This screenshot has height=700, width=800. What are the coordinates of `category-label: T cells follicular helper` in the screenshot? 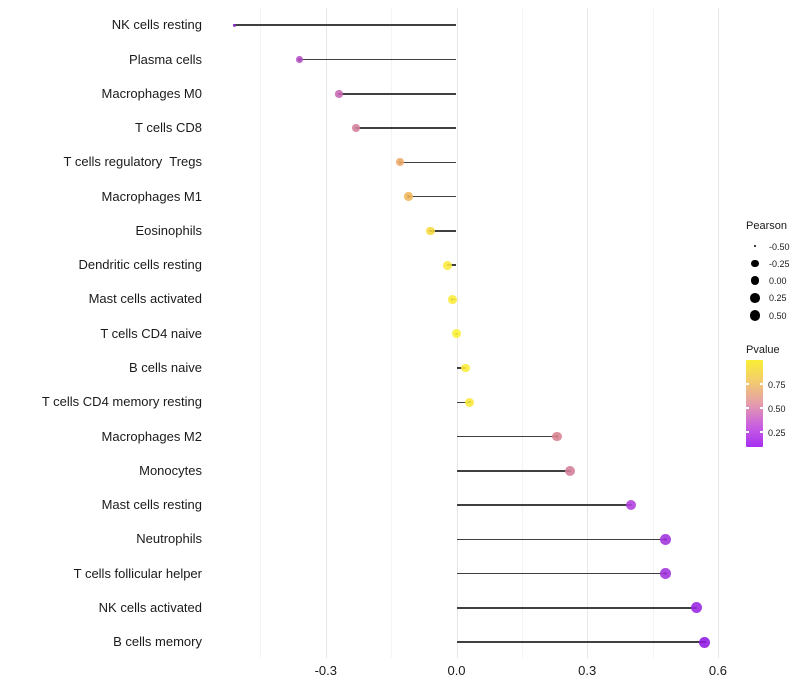 It's located at (137, 573).